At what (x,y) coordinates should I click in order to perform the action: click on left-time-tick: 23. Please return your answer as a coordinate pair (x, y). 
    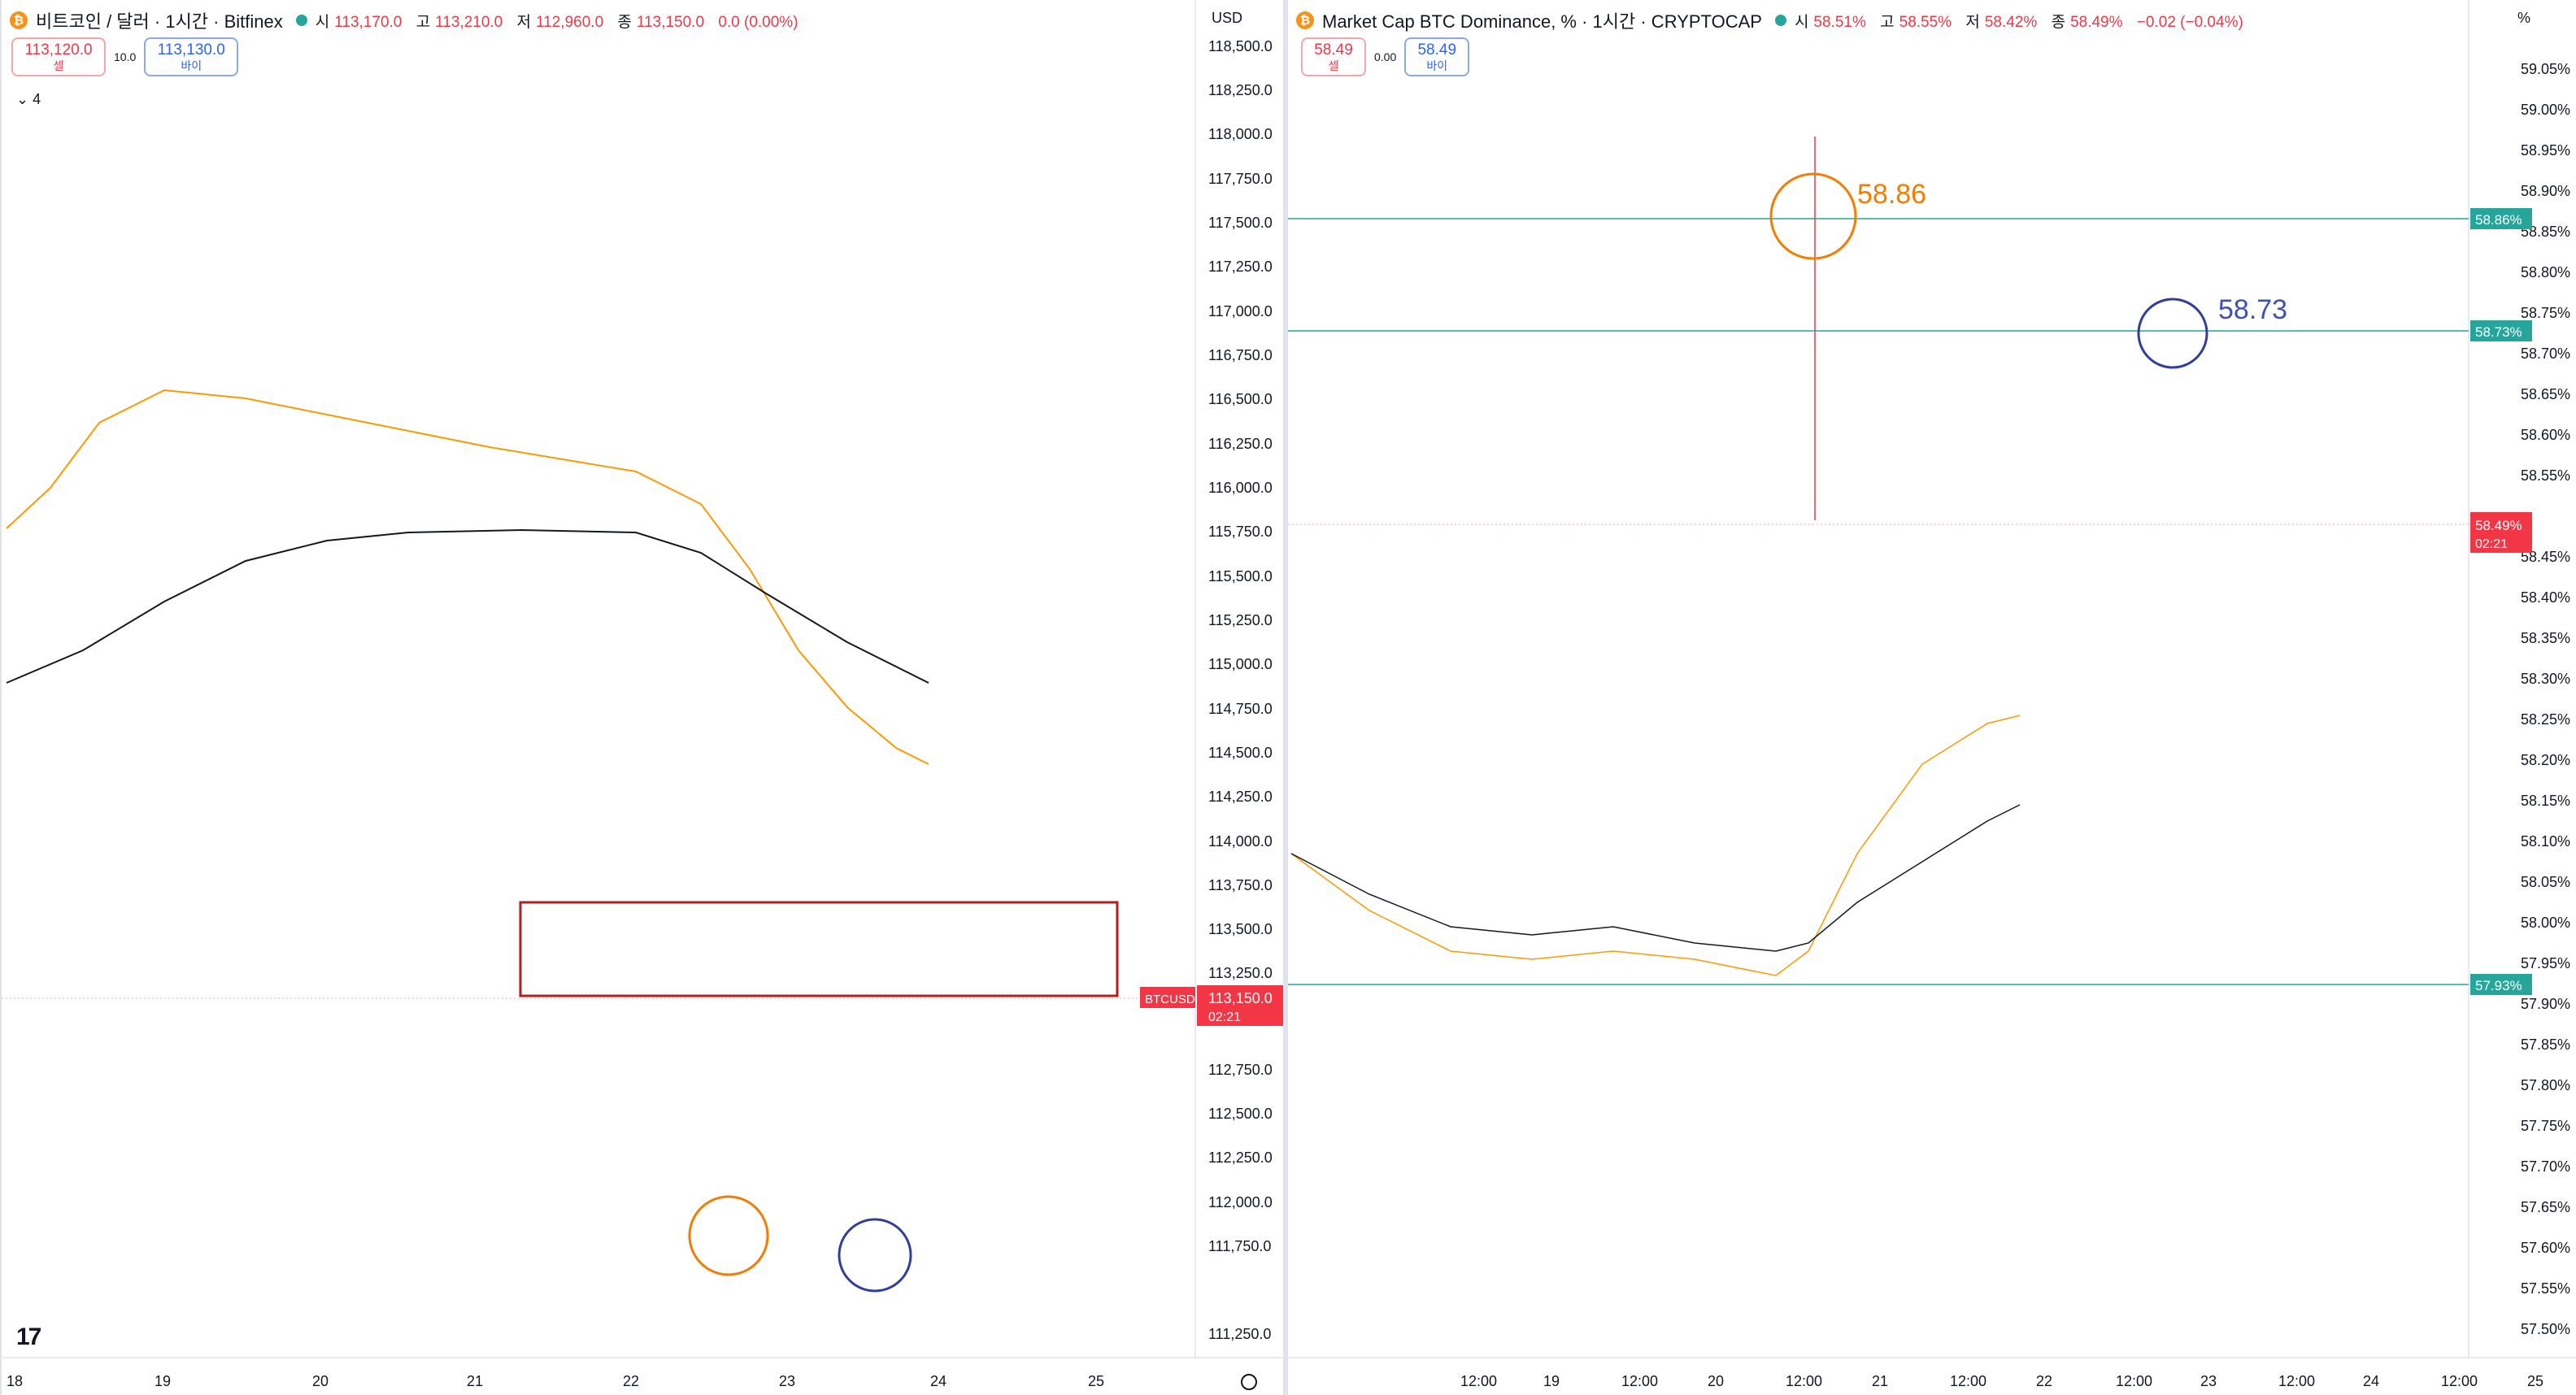
    Looking at the image, I should click on (787, 1381).